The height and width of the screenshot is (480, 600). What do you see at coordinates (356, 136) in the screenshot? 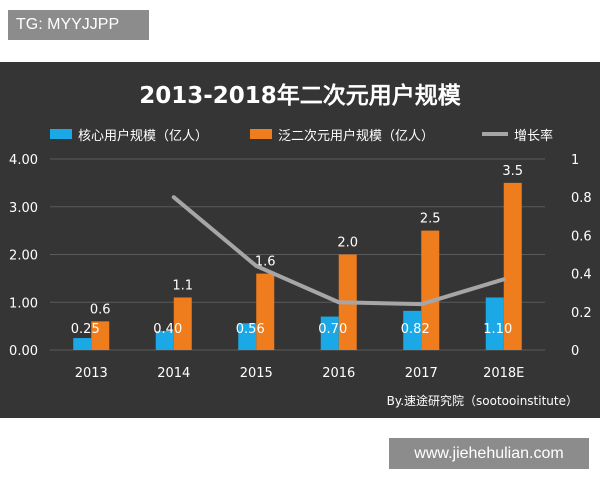
I see `legend-pan-label: 泛二次元用户规模（亿人）` at bounding box center [356, 136].